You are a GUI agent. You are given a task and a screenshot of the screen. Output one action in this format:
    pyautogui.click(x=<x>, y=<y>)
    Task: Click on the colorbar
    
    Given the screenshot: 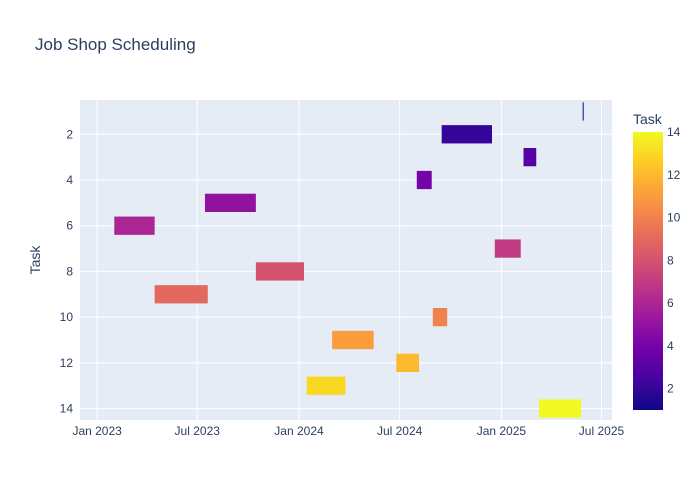 What is the action you would take?
    pyautogui.click(x=648, y=271)
    